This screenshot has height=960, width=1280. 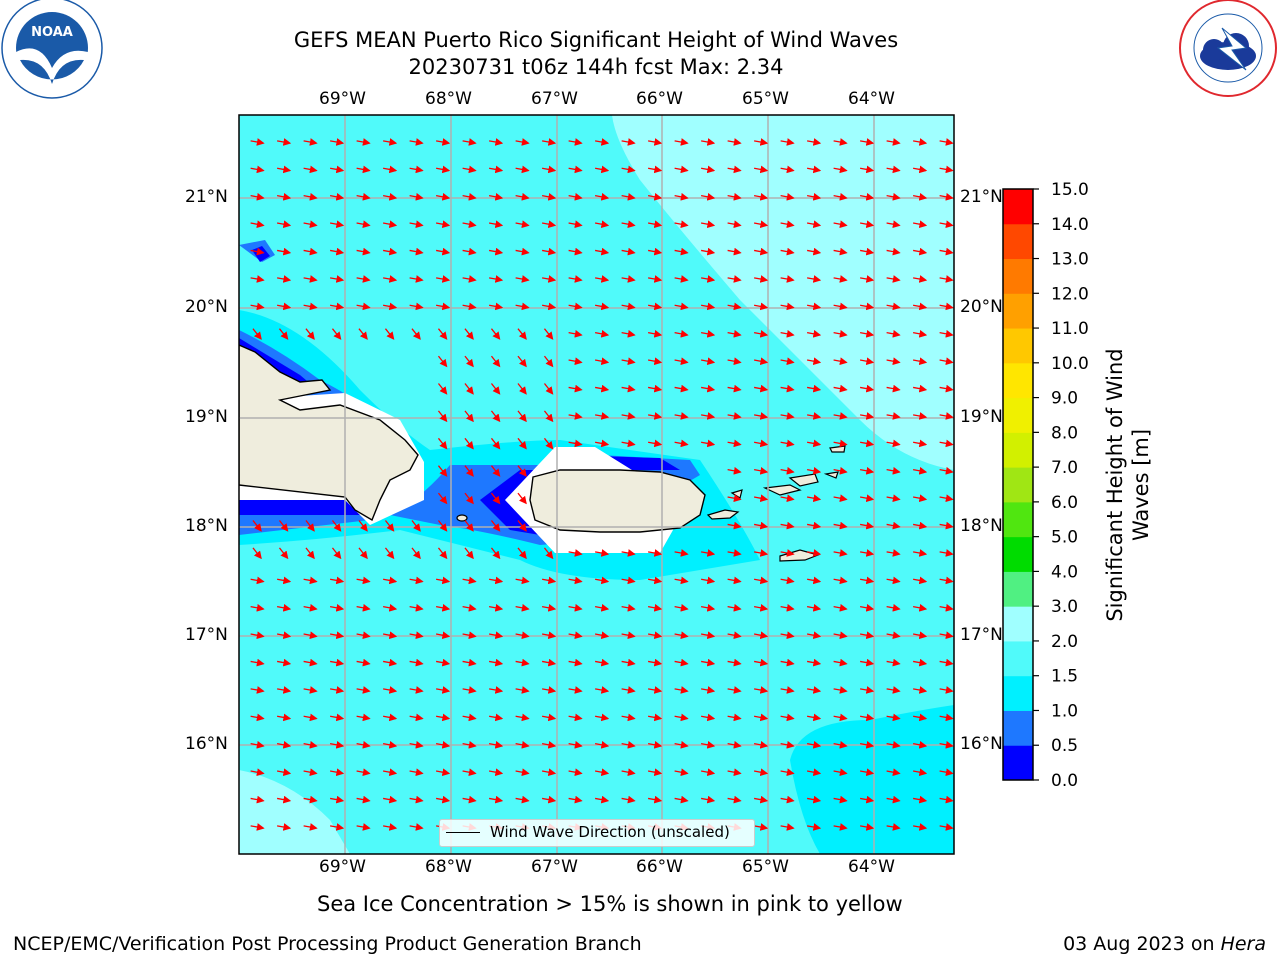 I want to click on lon-label-bottom: 69°W, so click(x=342, y=867).